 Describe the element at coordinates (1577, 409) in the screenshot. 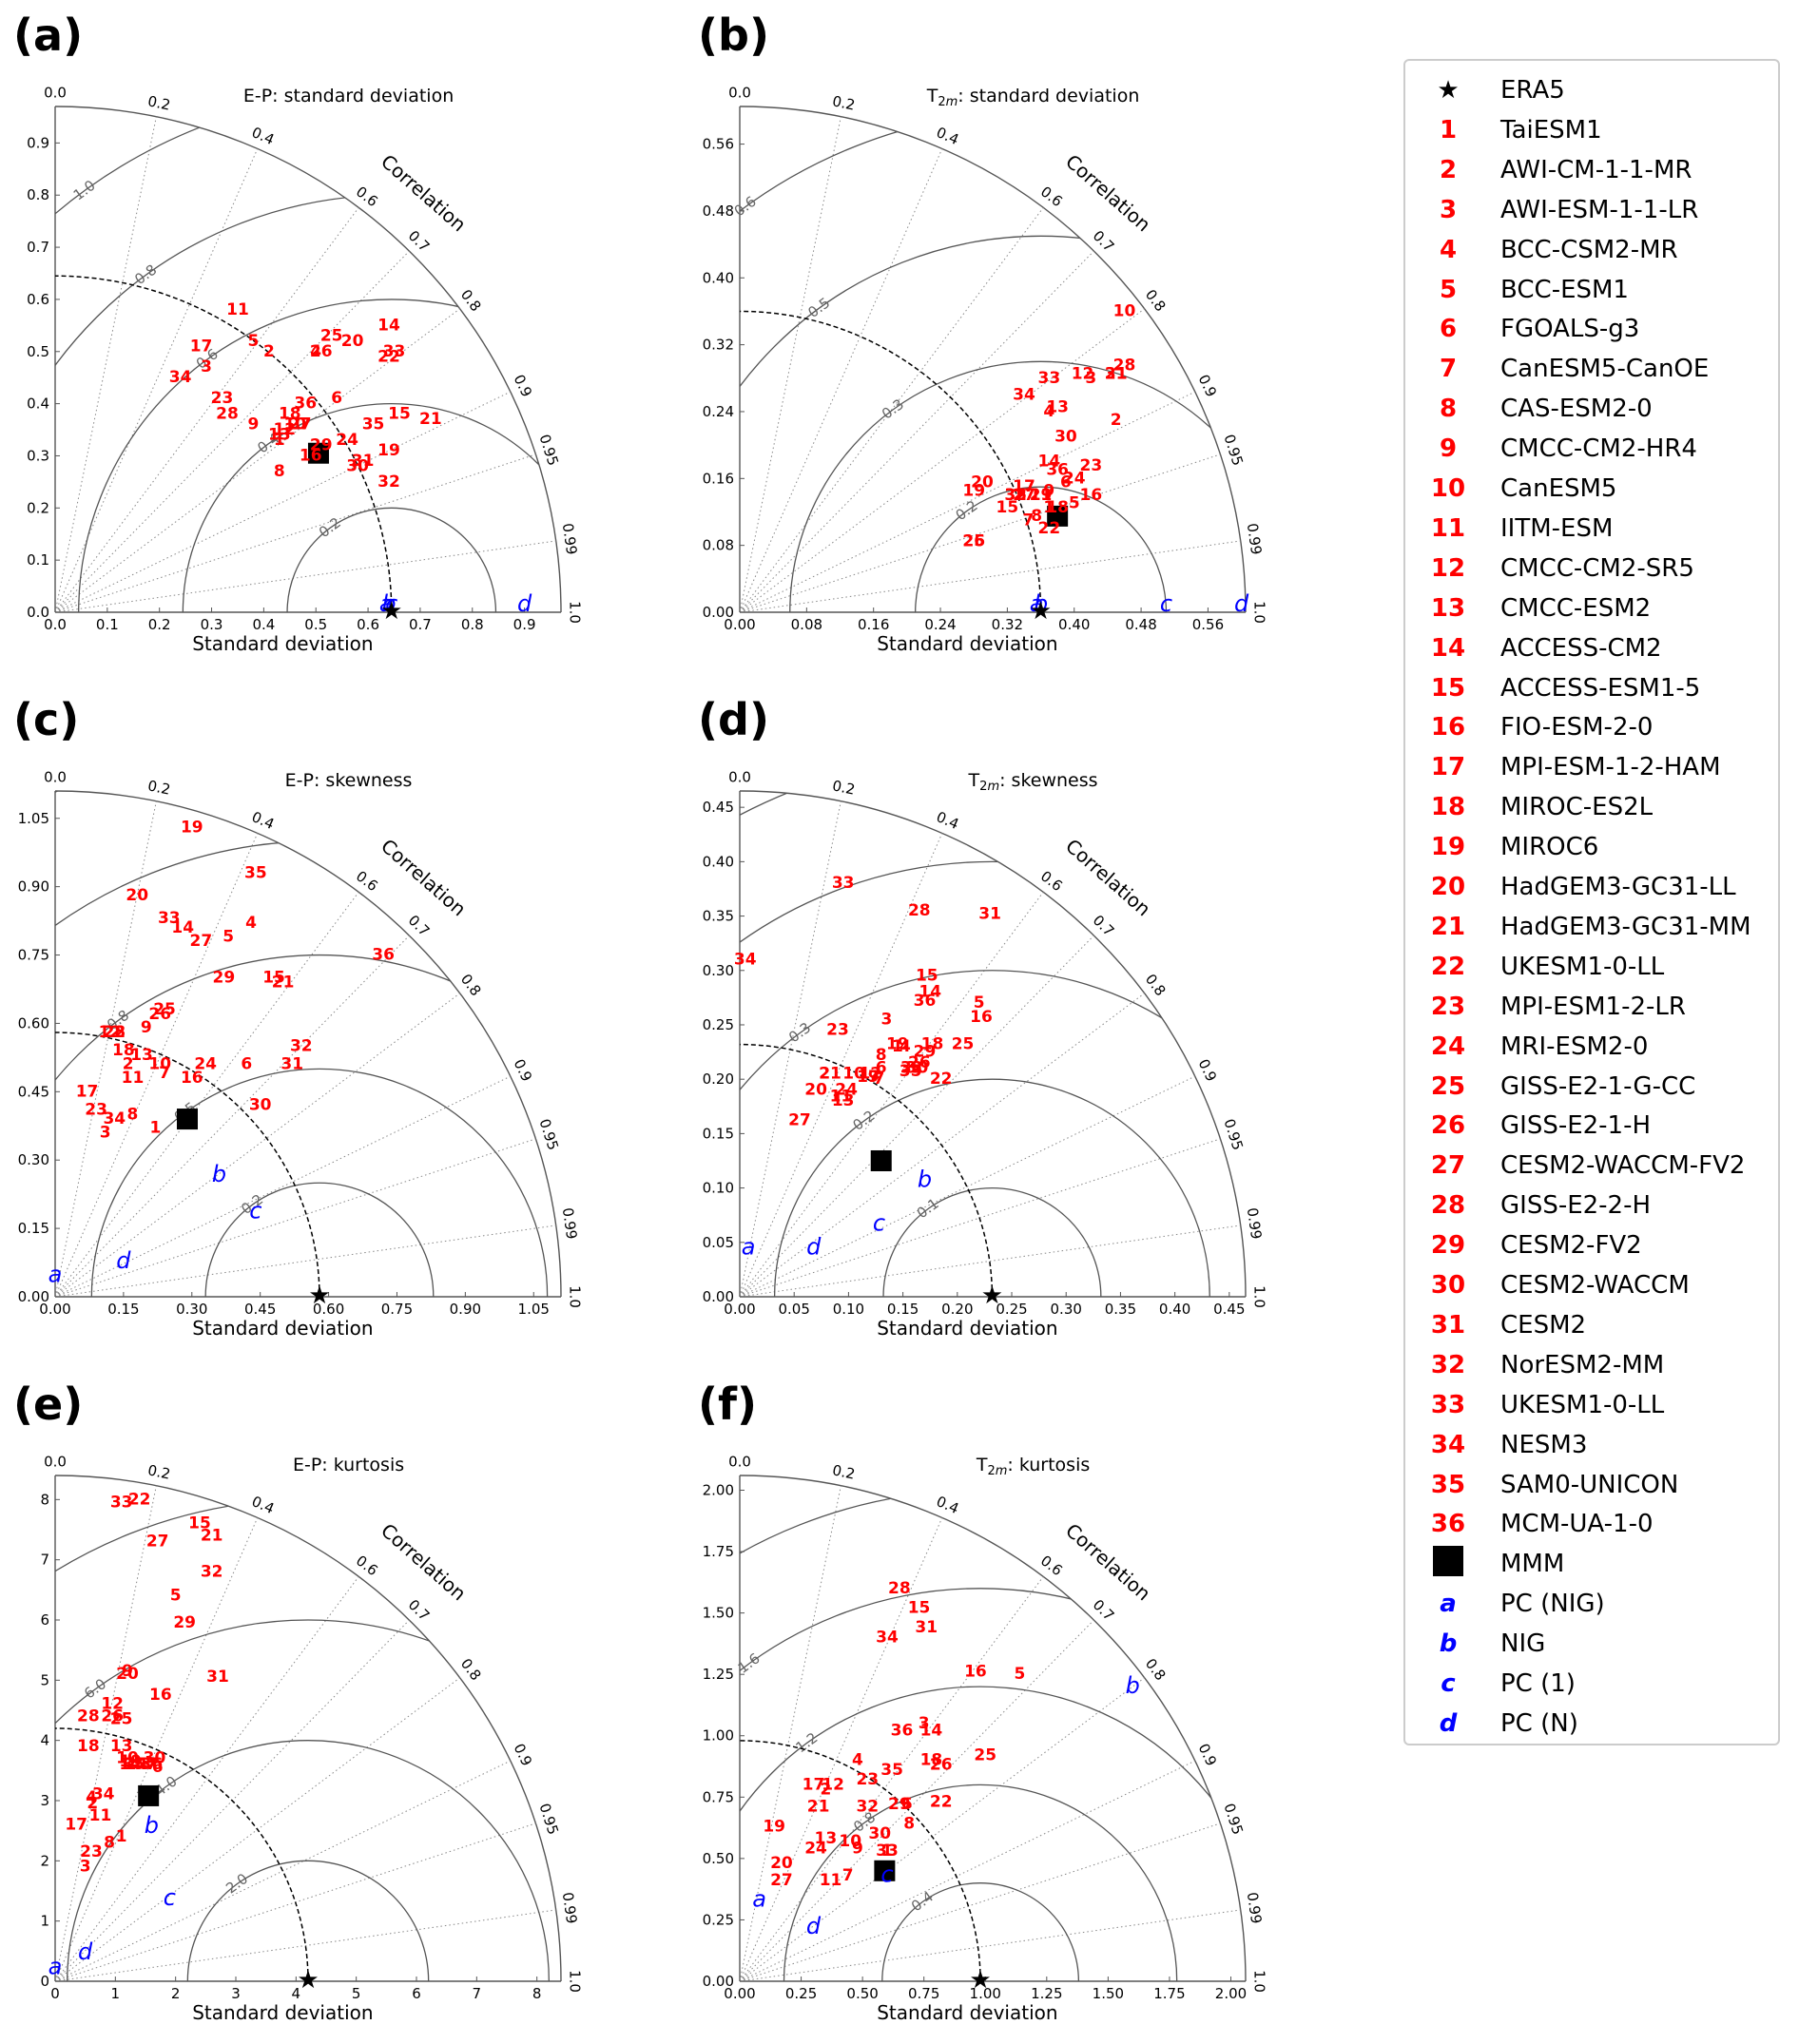

I see `legend-label: CAS-ESM2-0` at that location.